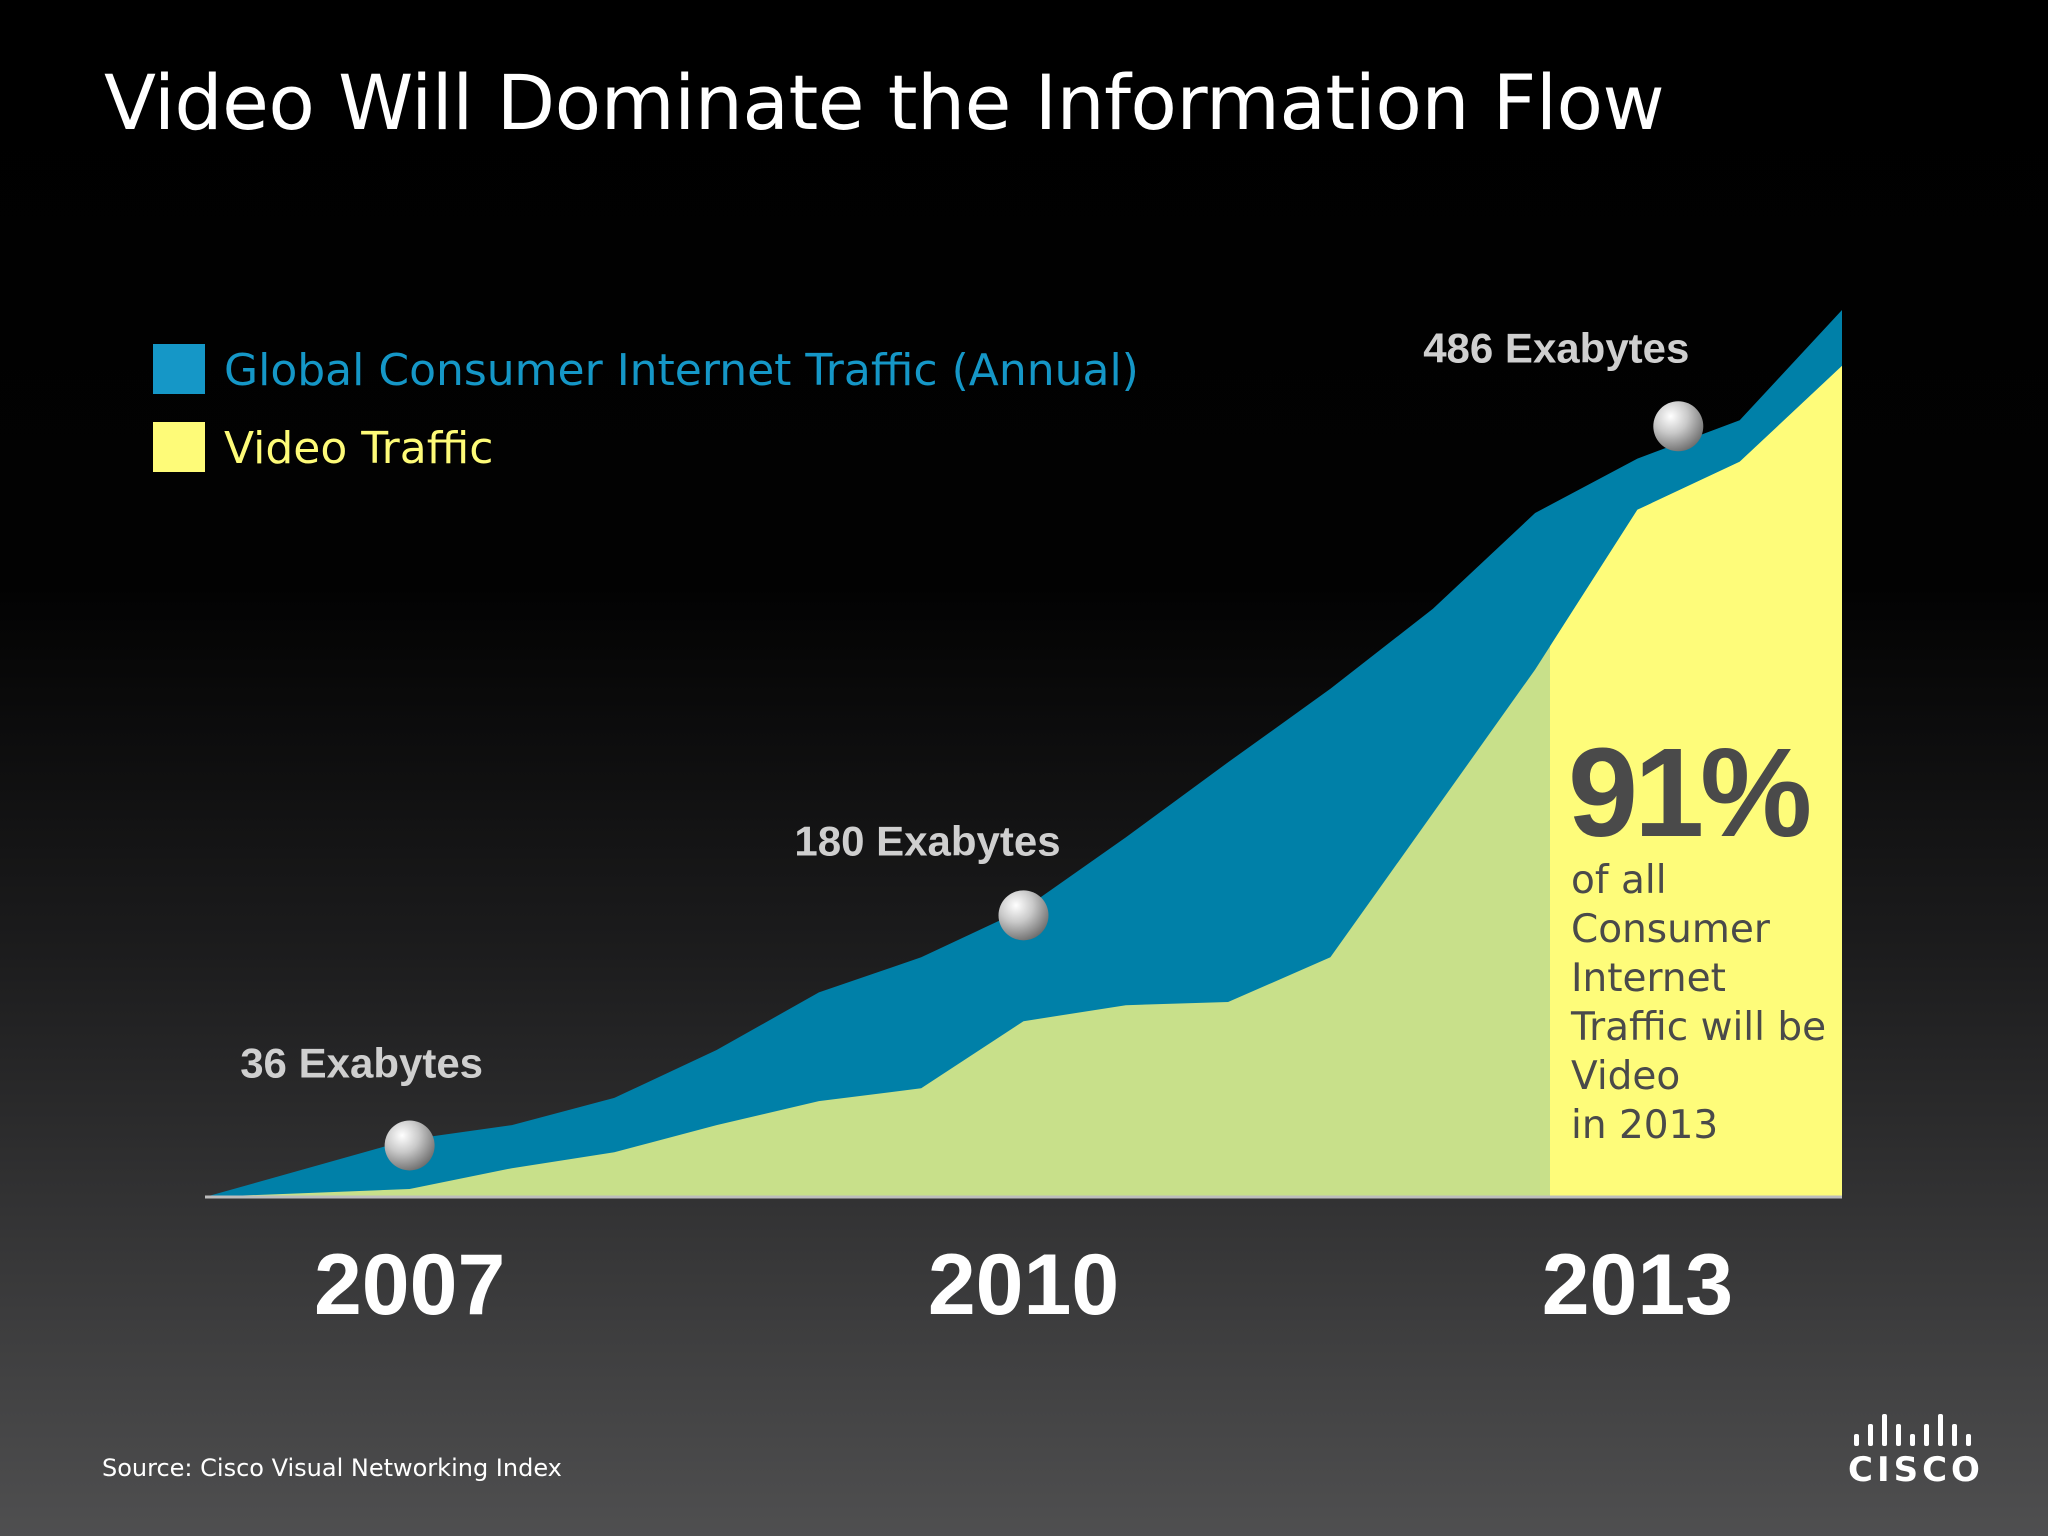 The image size is (2048, 1536). What do you see at coordinates (1625, 1076) in the screenshot?
I see `callout-line-4: Video` at bounding box center [1625, 1076].